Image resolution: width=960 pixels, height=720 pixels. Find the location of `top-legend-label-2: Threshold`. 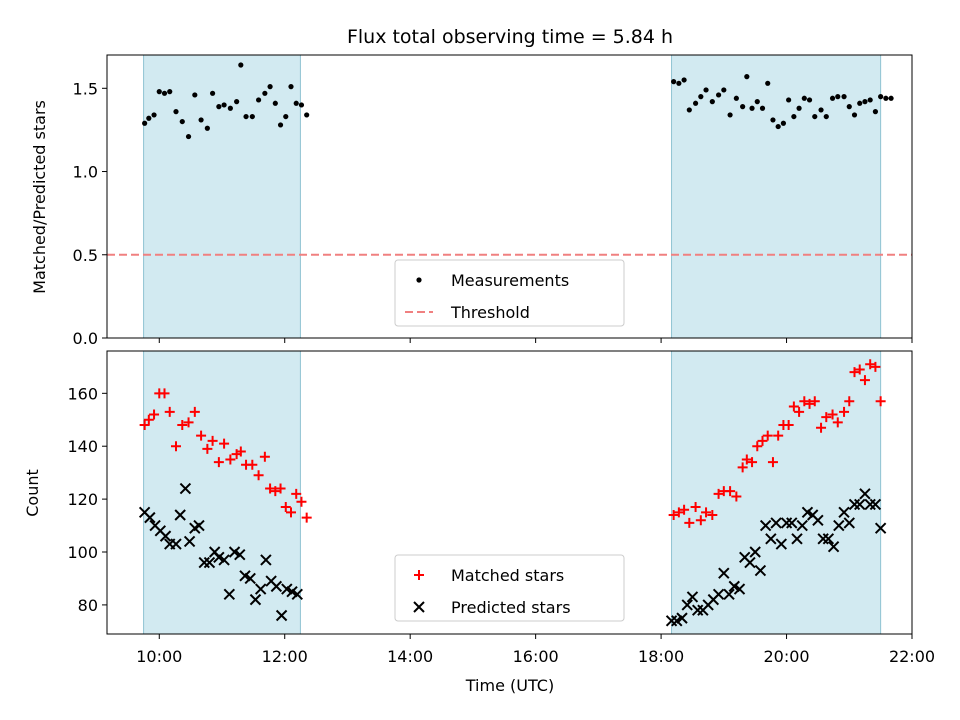

top-legend-label-2: Threshold is located at coordinates (490, 312).